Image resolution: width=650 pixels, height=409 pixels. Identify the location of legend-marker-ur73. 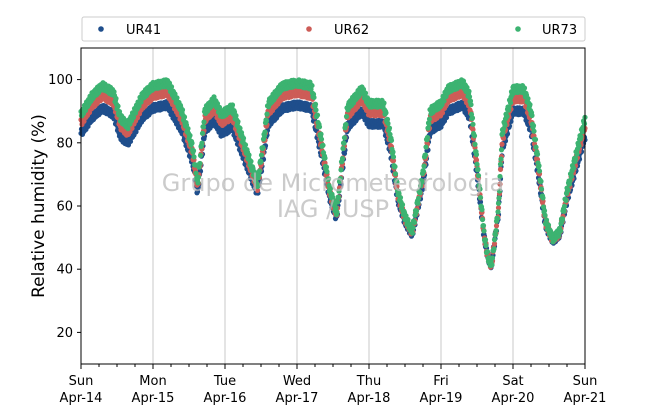
(518, 29).